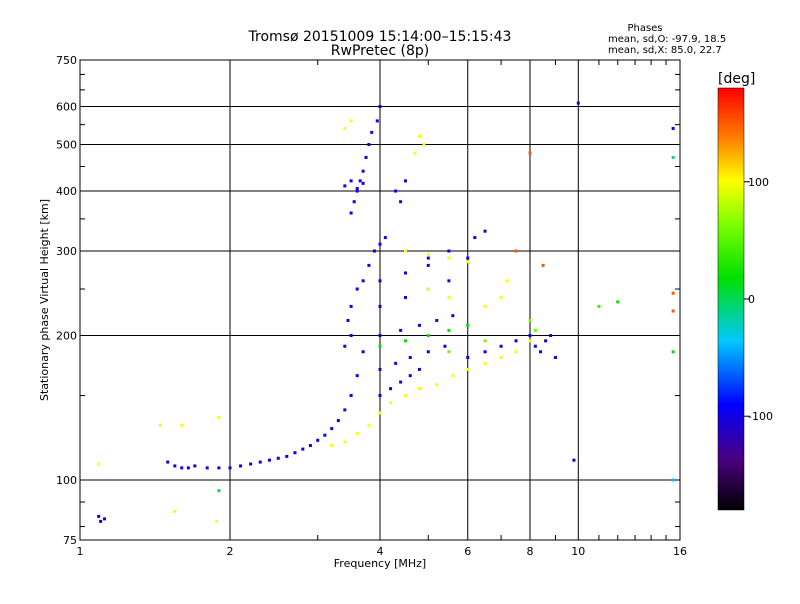  What do you see at coordinates (66, 251) in the screenshot?
I see `y-tick-label: 300` at bounding box center [66, 251].